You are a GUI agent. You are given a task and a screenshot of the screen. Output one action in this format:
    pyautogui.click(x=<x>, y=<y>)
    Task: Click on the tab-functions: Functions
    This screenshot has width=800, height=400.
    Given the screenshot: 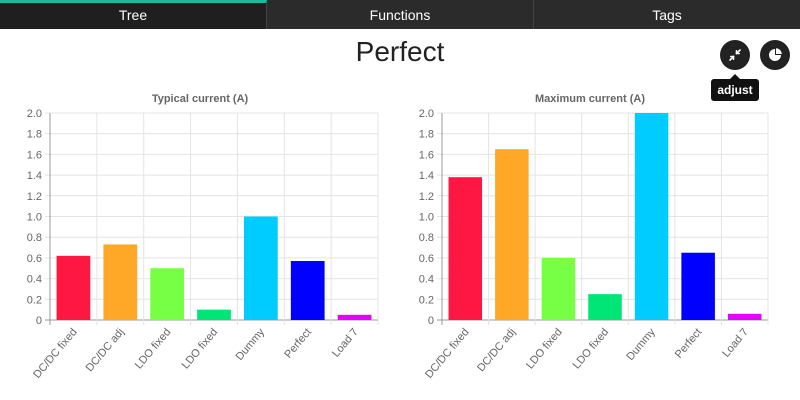 What is the action you would take?
    pyautogui.click(x=400, y=14)
    